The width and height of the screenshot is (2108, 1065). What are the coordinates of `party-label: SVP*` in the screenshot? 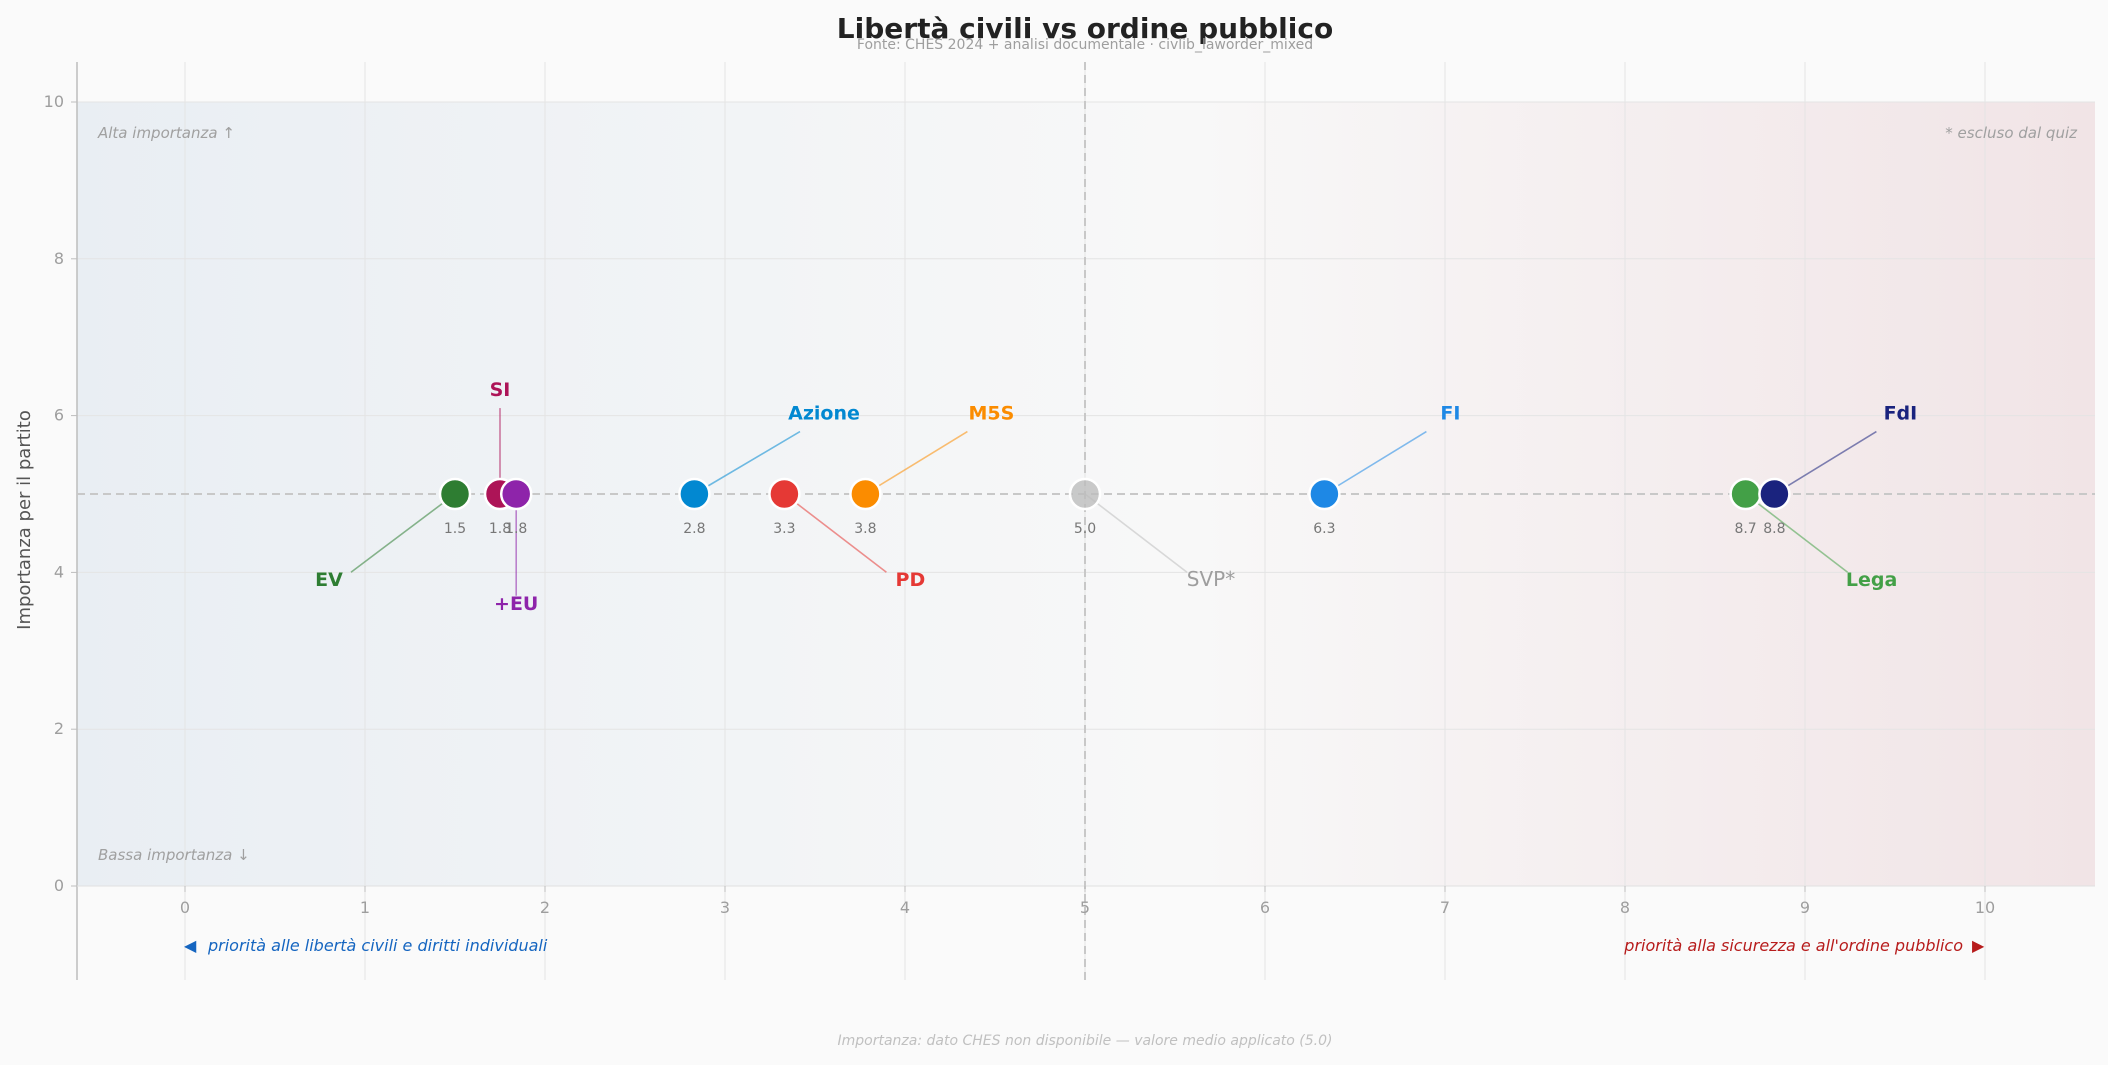 It's located at (1211, 579).